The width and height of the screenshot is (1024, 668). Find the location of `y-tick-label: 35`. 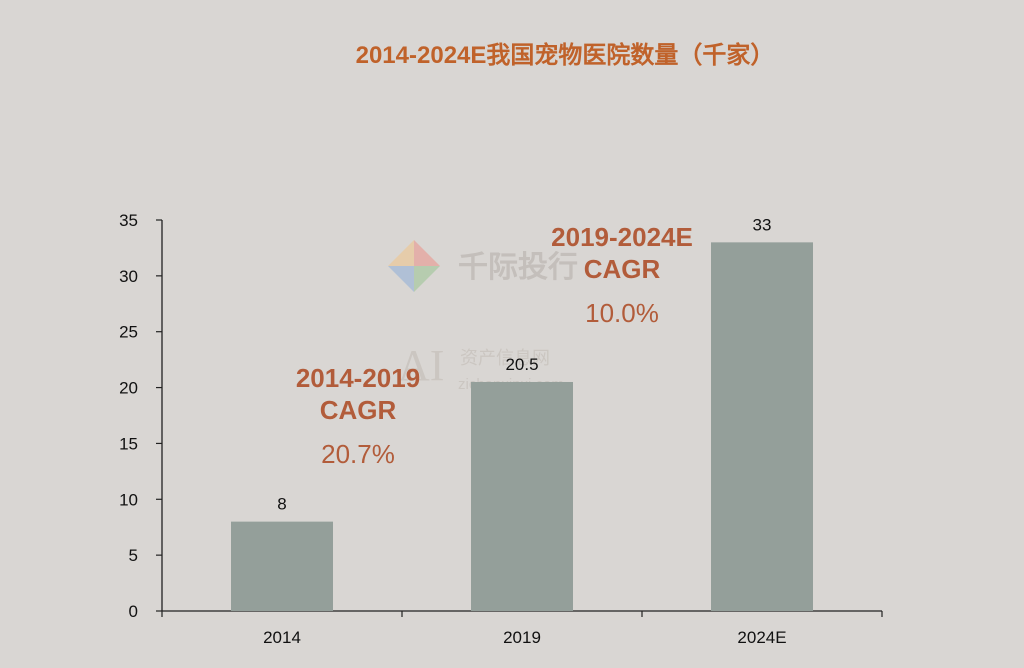

y-tick-label: 35 is located at coordinates (128, 220).